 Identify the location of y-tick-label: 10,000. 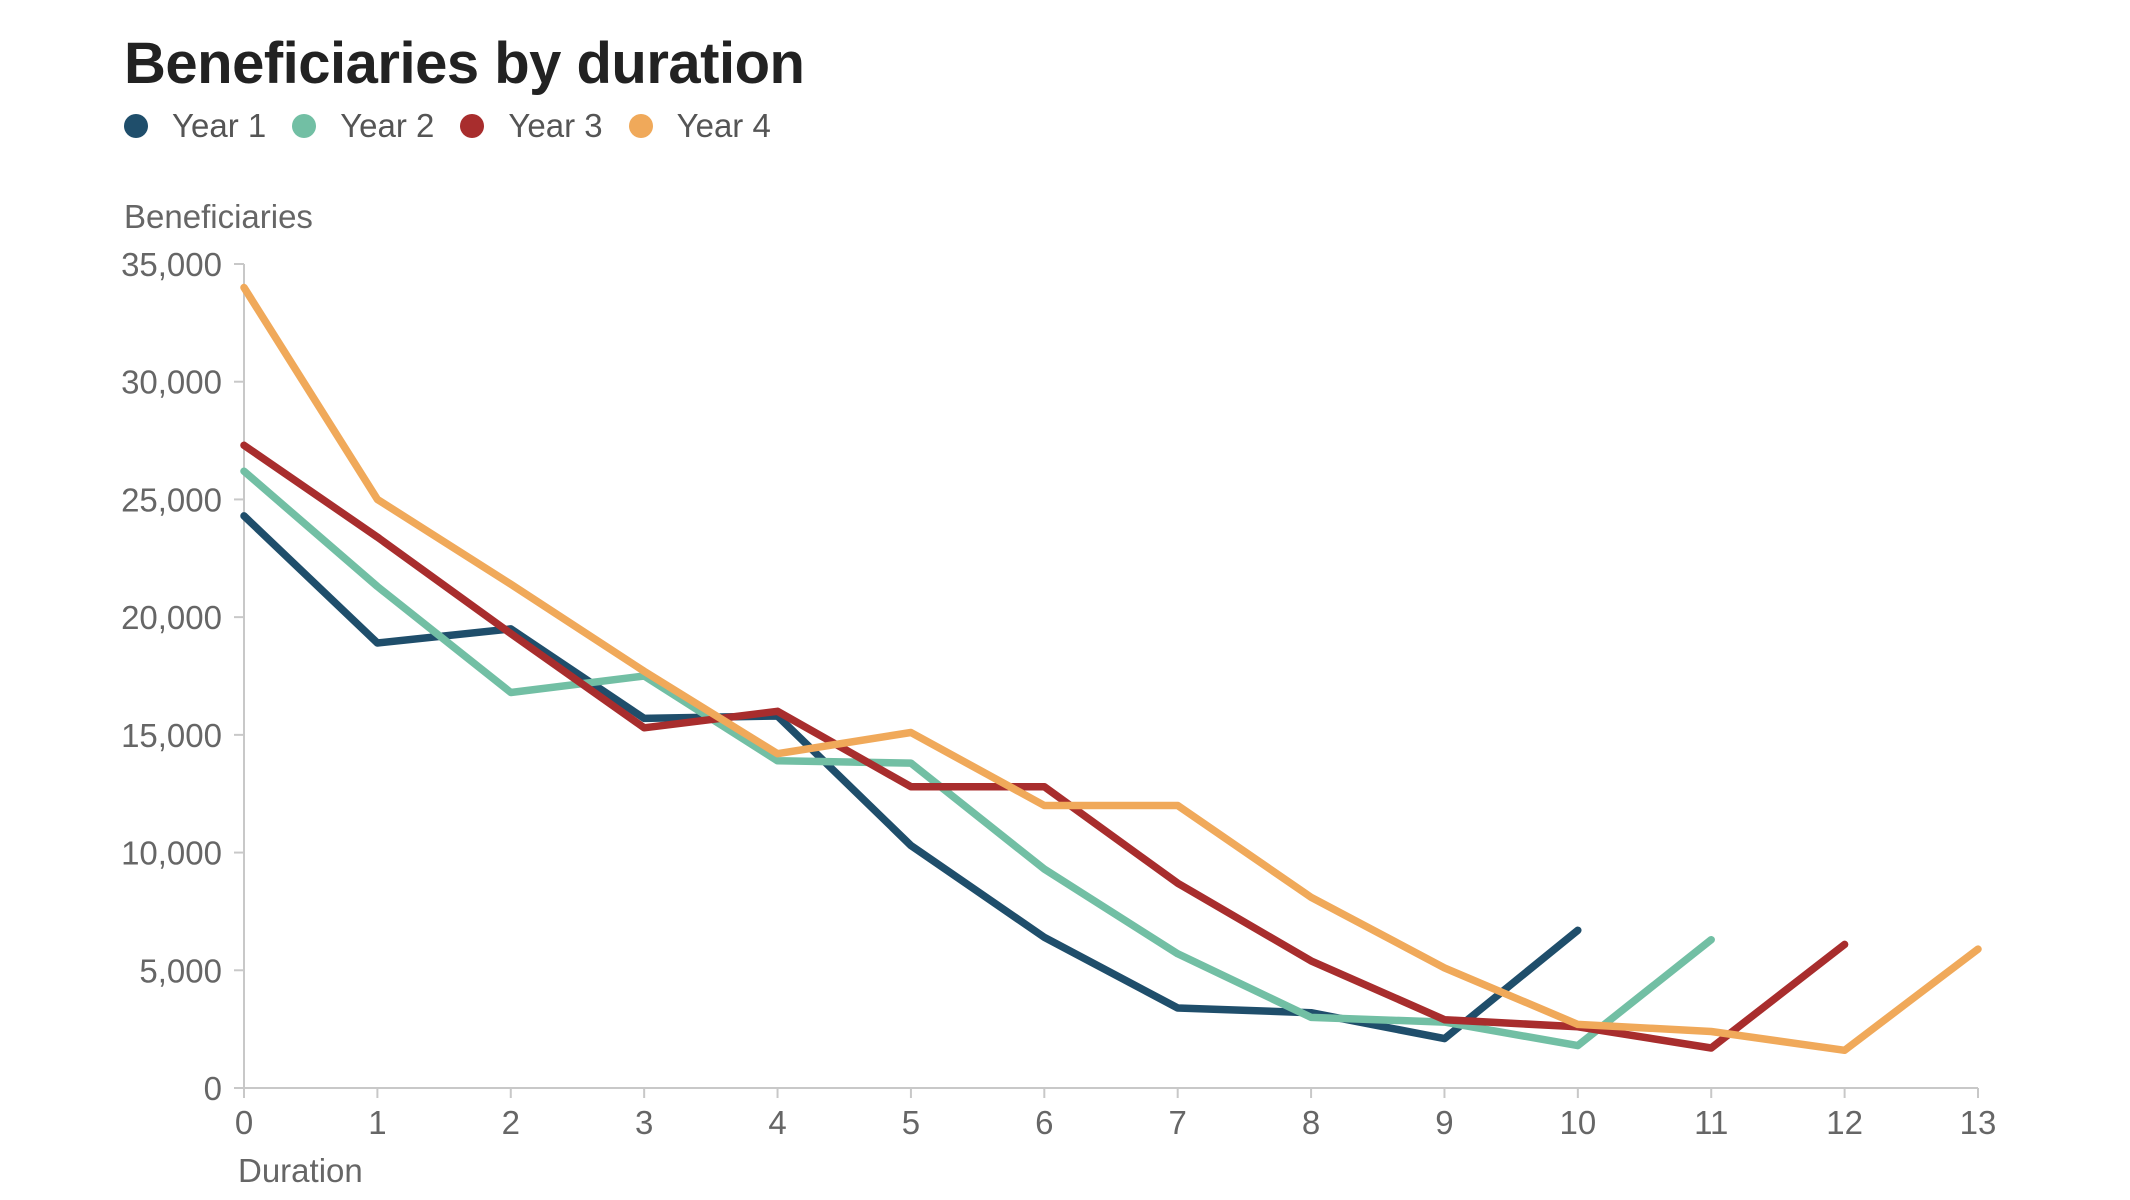
(171, 853).